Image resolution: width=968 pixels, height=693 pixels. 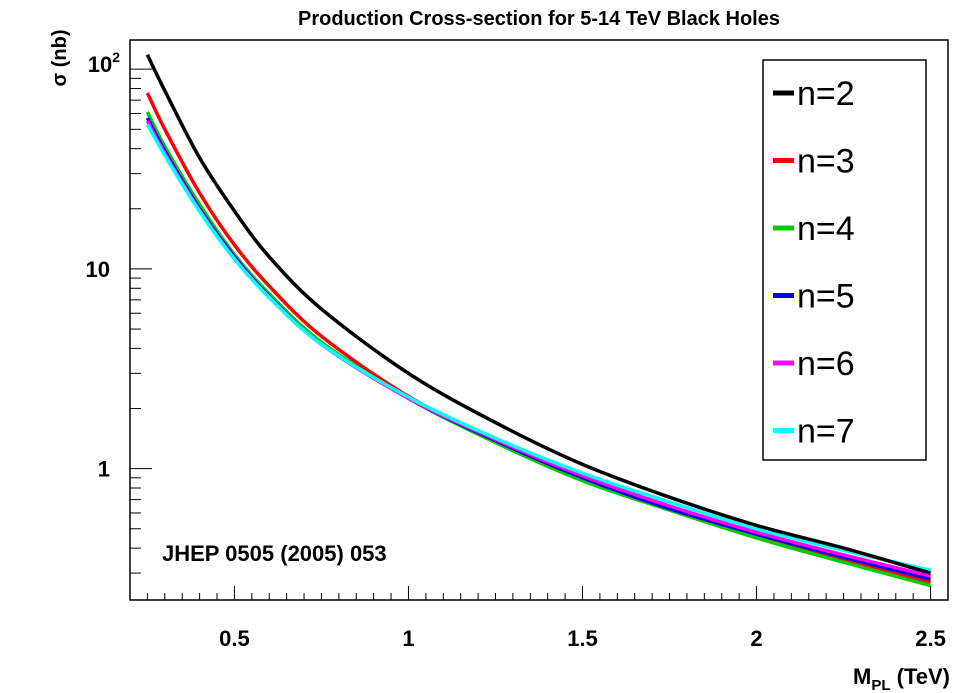 I want to click on legend: n=2 n=3 n=4 n=5 n=6 n=7, so click(x=844, y=260).